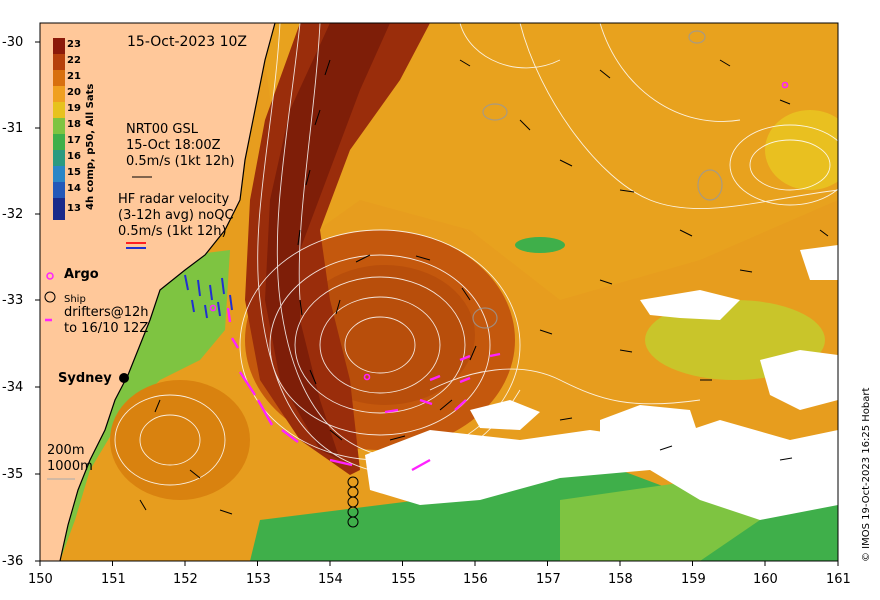  I want to click on x-tick-label: 151, so click(113, 579).